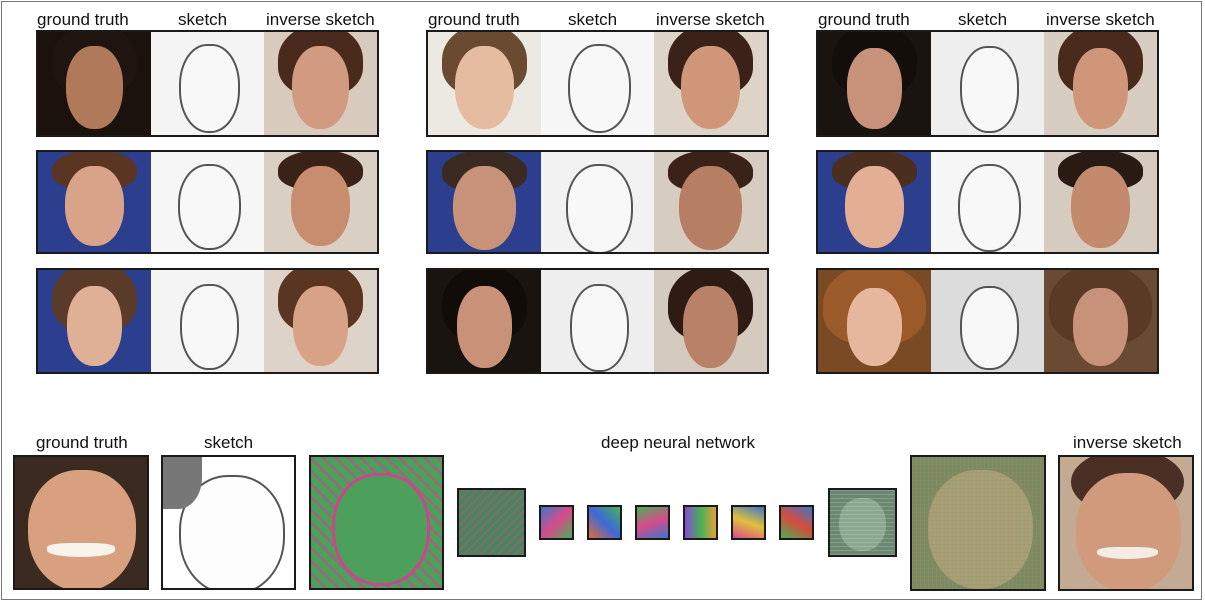 This screenshot has height=603, width=1205. What do you see at coordinates (320, 19) in the screenshot?
I see `header-inverse-sketch-1: inverse sketch` at bounding box center [320, 19].